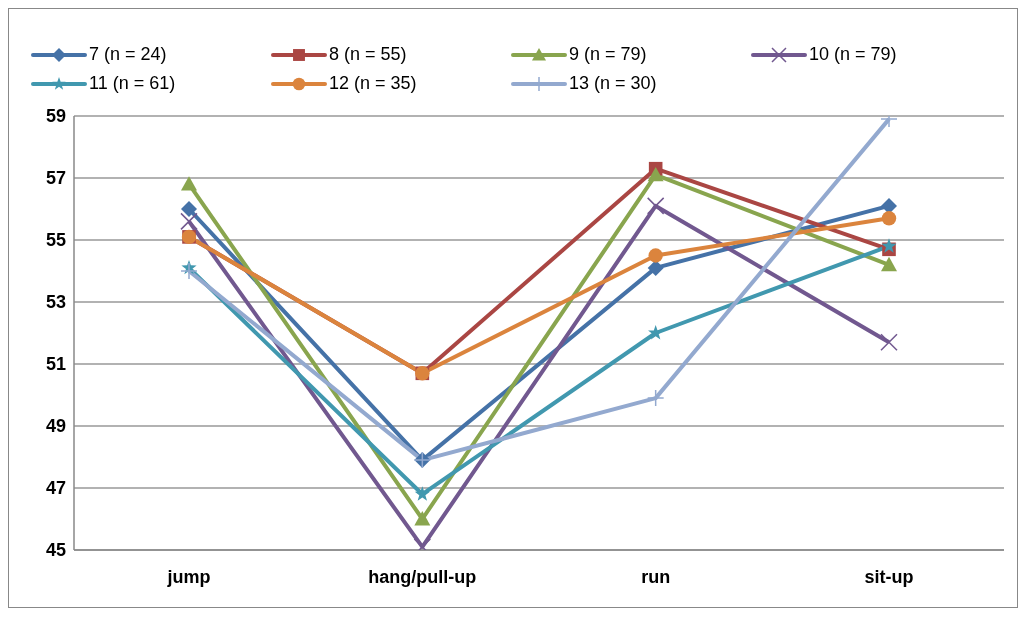 Image resolution: width=1029 pixels, height=618 pixels. I want to click on x-tick-label: jump, so click(188, 576).